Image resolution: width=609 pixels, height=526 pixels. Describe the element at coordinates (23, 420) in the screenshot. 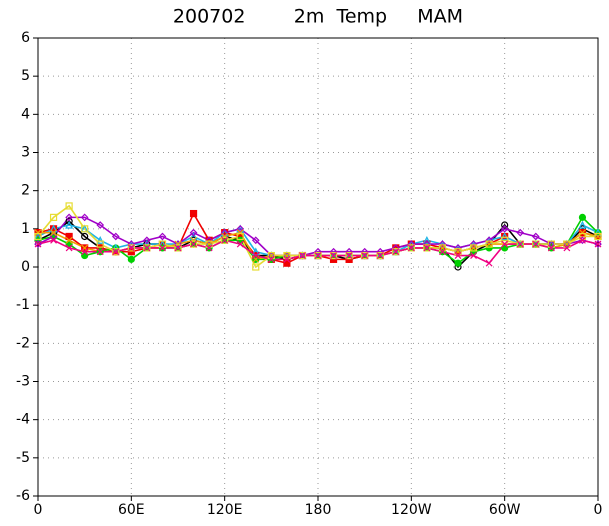

I see `y-tick-label: -4` at that location.